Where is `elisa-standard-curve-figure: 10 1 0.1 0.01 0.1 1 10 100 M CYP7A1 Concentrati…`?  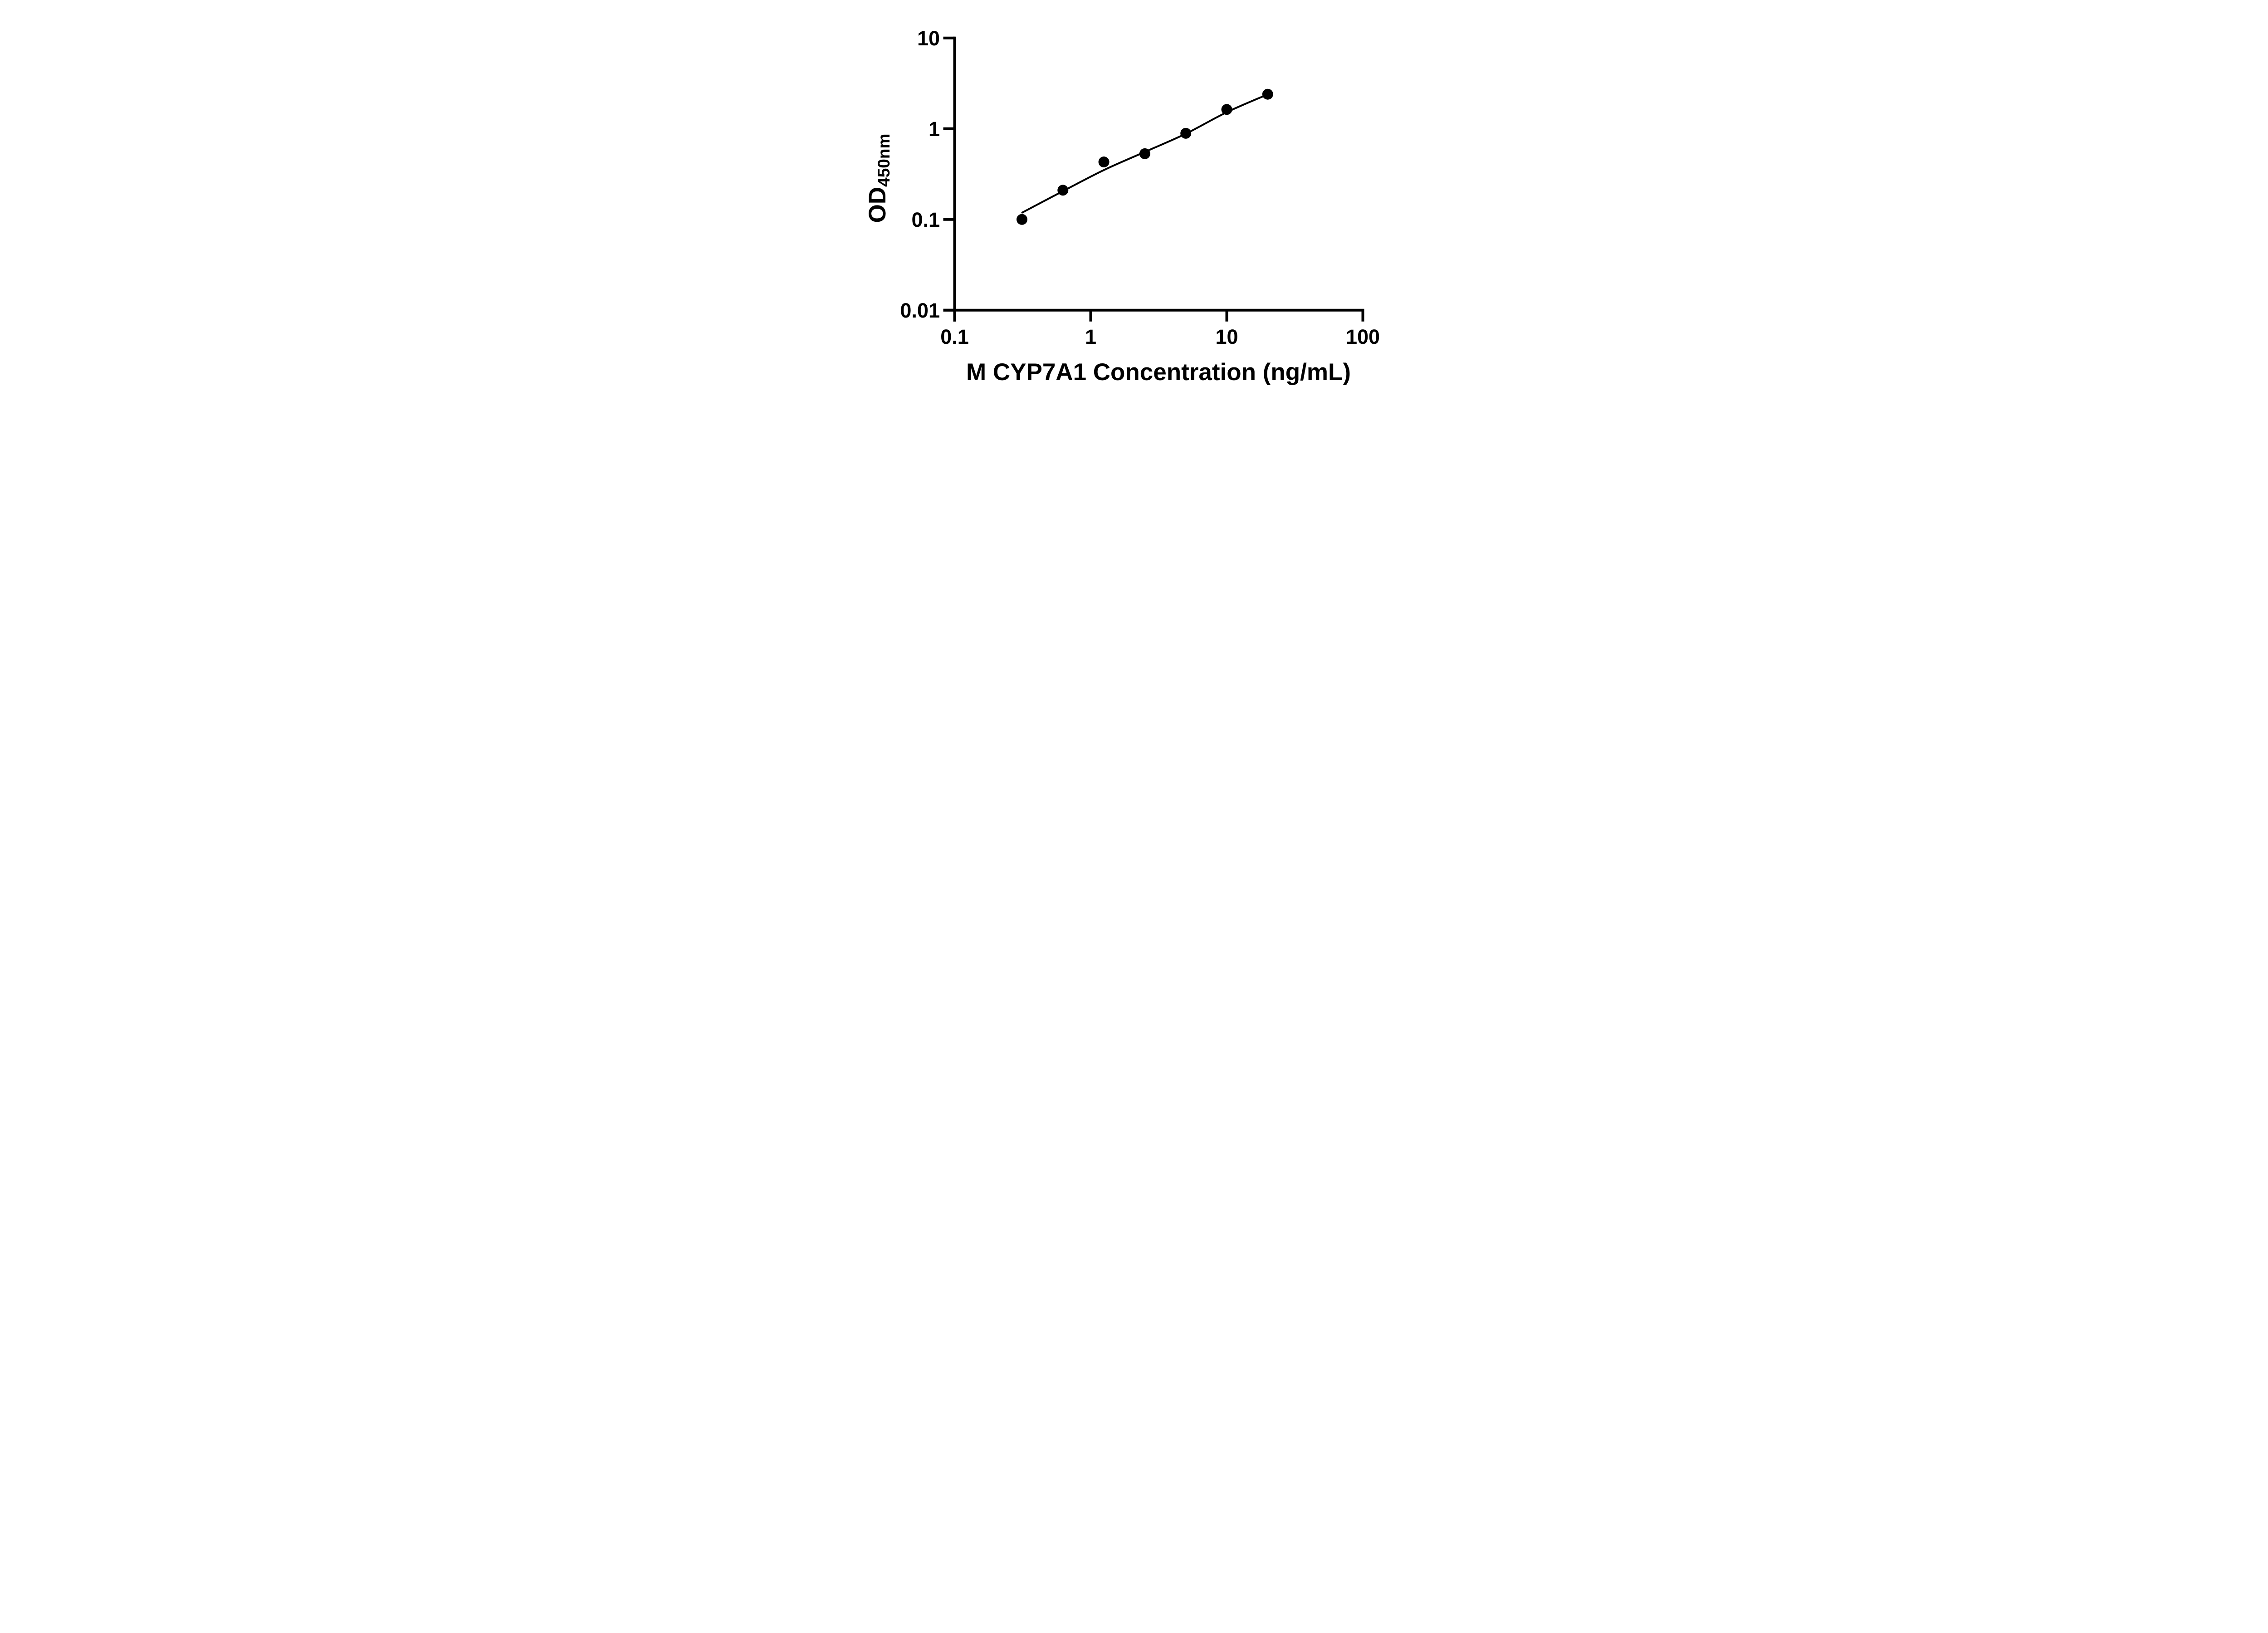 elisa-standard-curve-figure: 10 1 0.1 0.01 0.1 1 10 100 M CYP7A1 Concentrati… is located at coordinates (1134, 204).